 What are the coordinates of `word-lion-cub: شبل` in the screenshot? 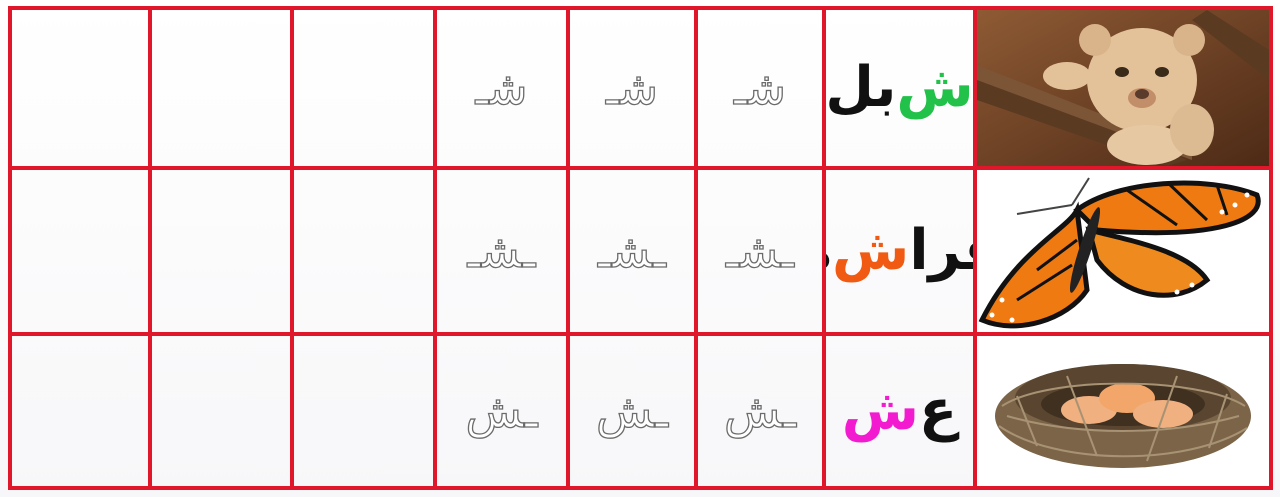 It's located at (899, 88).